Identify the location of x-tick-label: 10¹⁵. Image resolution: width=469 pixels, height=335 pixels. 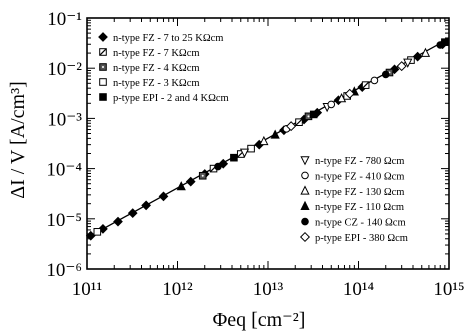
(448, 289).